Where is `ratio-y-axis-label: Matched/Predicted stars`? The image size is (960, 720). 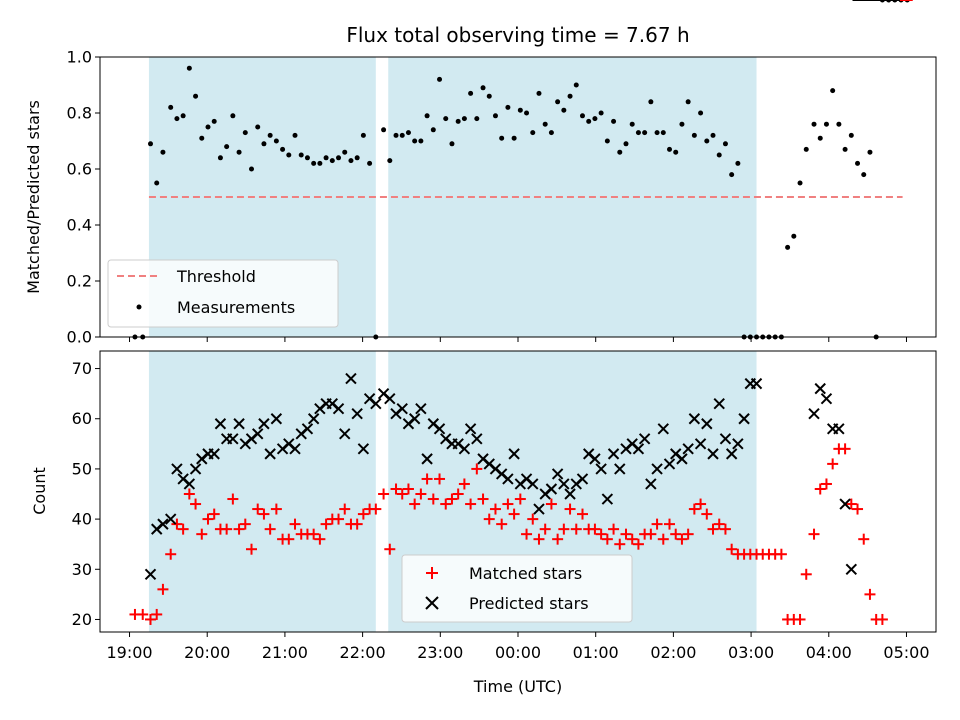
ratio-y-axis-label: Matched/Predicted stars is located at coordinates (33, 197).